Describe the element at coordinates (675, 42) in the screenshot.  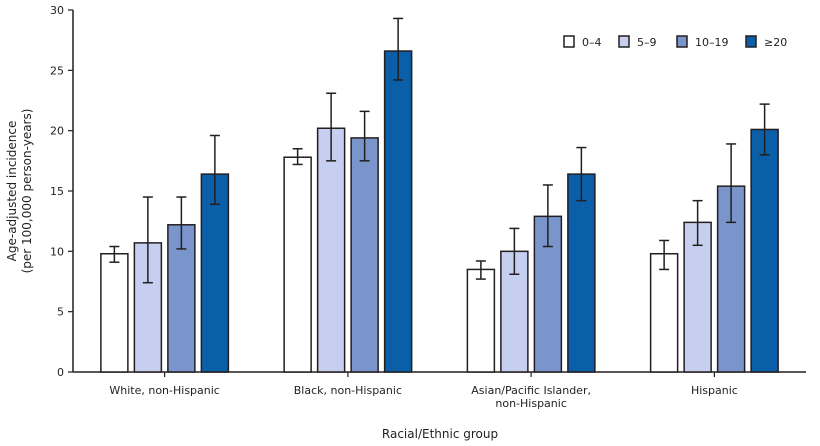
I see `legend: 0–4 5–9 10–19 ≥20` at that location.